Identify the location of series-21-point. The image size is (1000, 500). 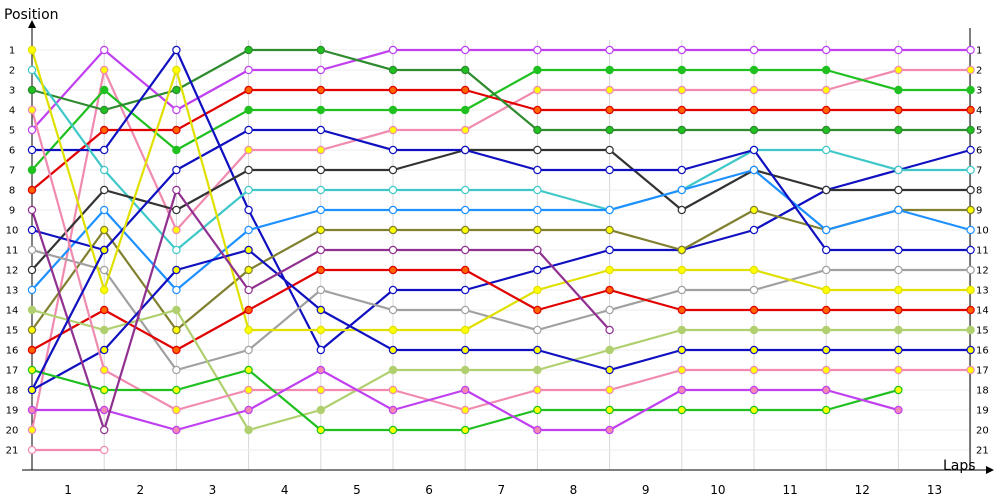
(32, 450).